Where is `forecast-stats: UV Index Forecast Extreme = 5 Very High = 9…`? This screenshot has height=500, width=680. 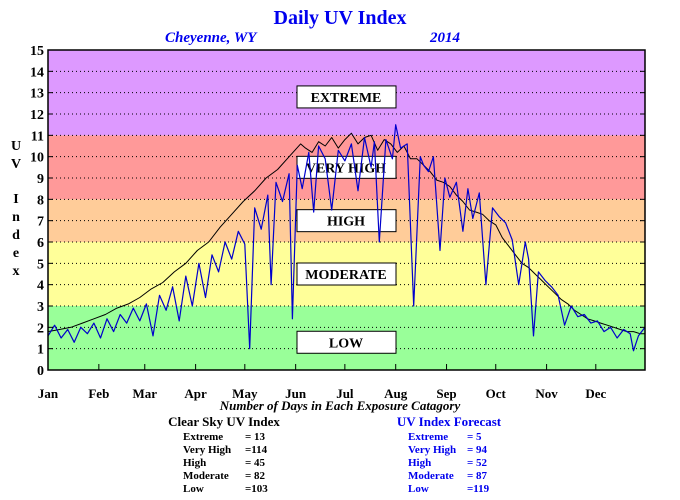 forecast-stats: UV Index Forecast Extreme = 5 Very High = 9… is located at coordinates (449, 454).